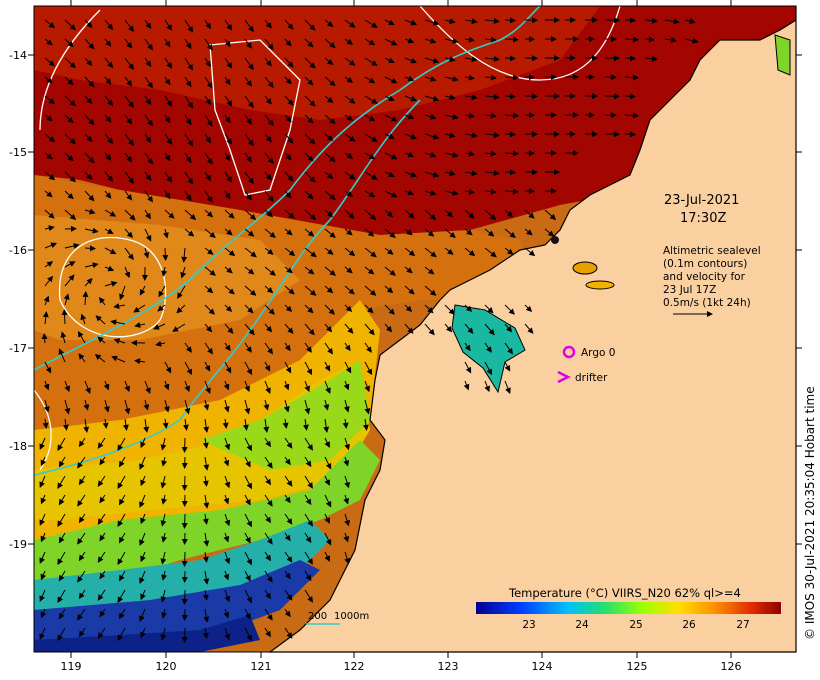 Image resolution: width=820 pixels, height=680 pixels. I want to click on colorbar-tick: 23, so click(528, 625).